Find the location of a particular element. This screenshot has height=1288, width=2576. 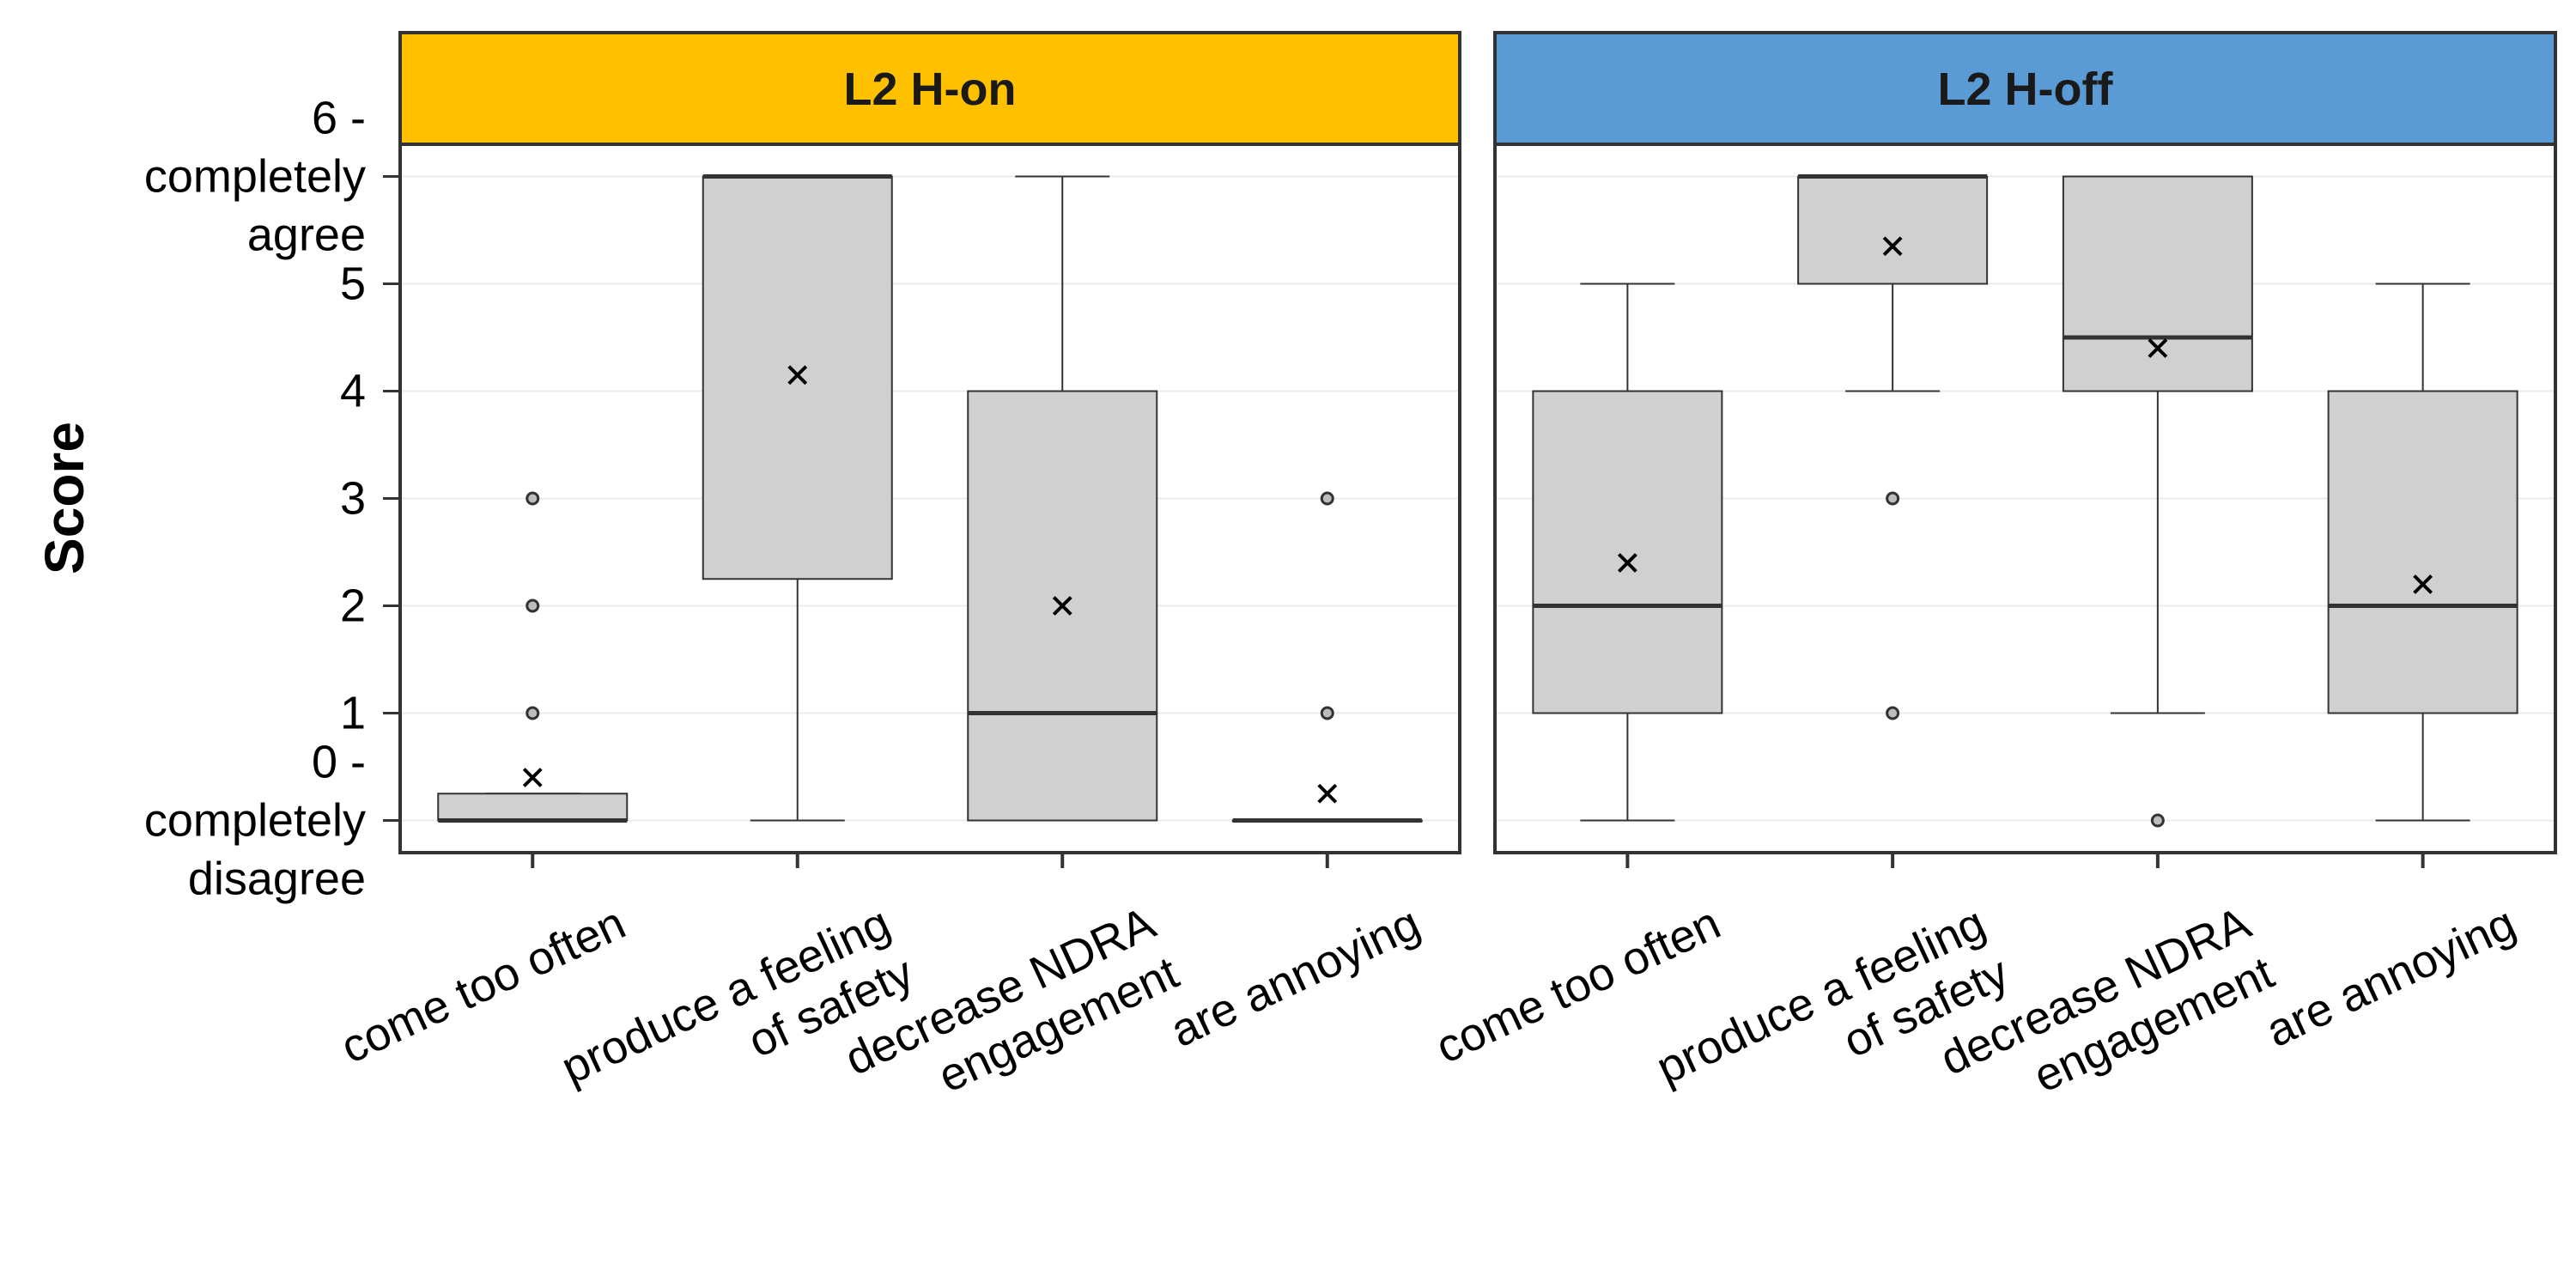

y-tick-label: 4 is located at coordinates (353, 391).